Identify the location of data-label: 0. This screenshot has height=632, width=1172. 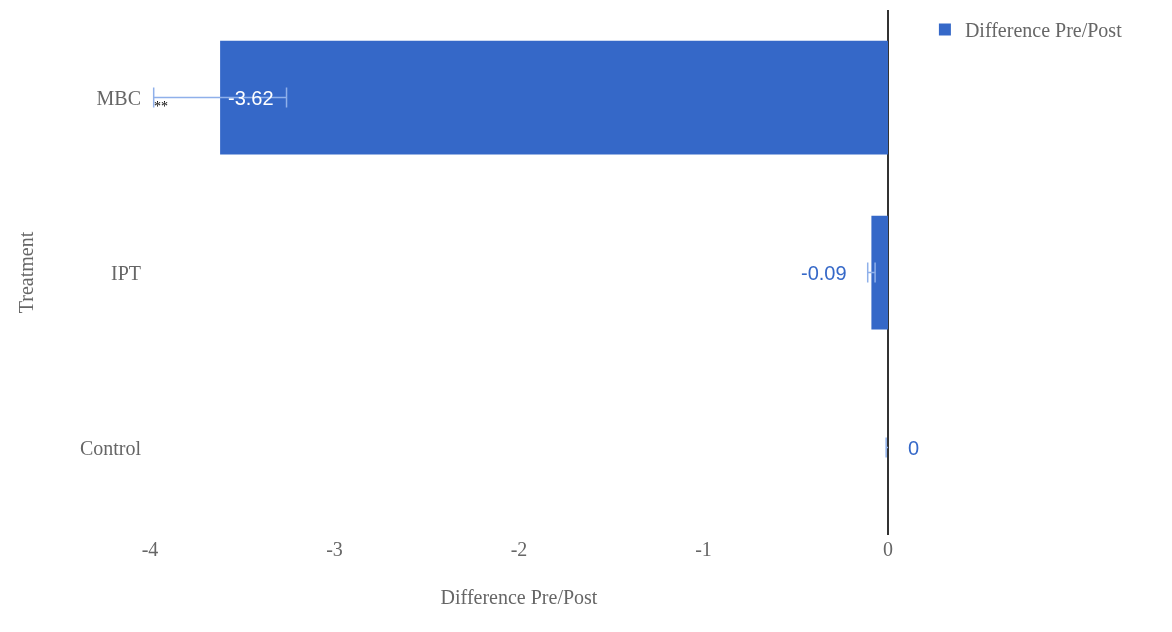
(914, 448).